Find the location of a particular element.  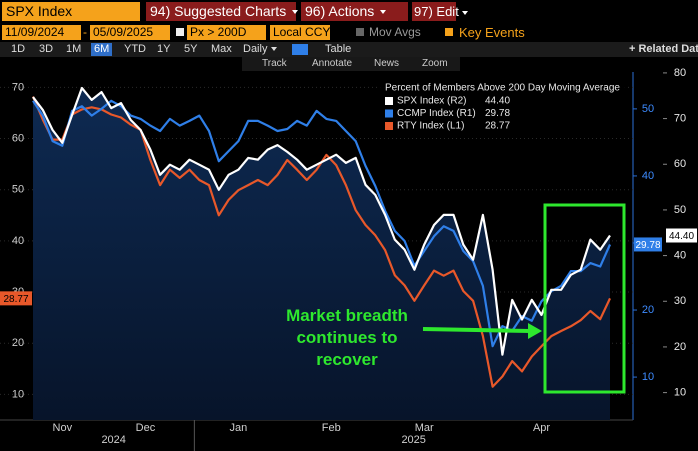

mov-avgs-label: Mov Avgs is located at coordinates (395, 32).